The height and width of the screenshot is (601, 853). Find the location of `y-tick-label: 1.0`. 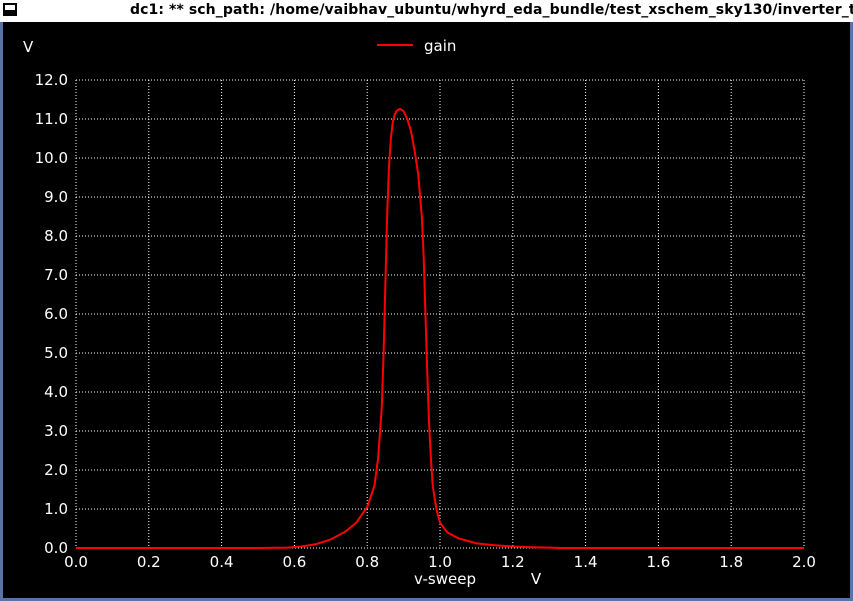

y-tick-label: 1.0 is located at coordinates (56, 509).